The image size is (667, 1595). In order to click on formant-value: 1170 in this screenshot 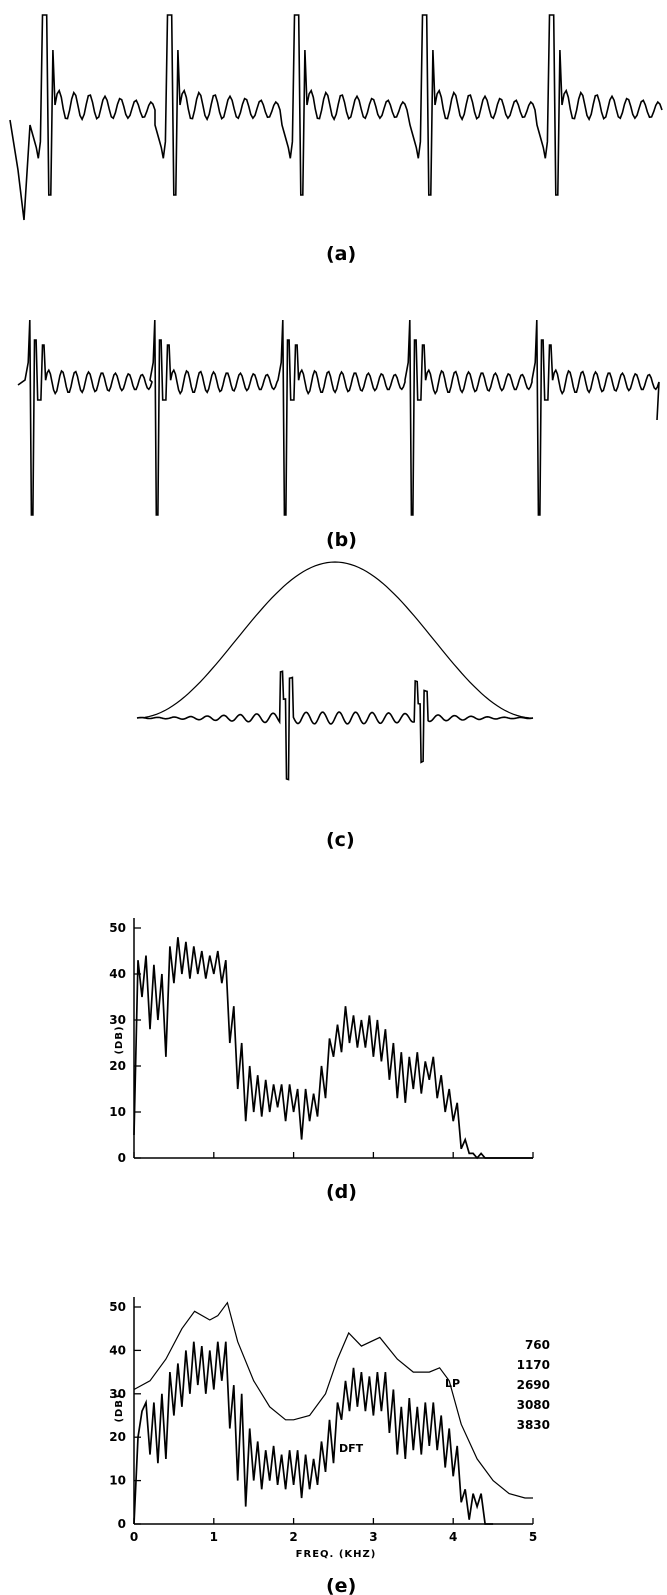, I will do `click(533, 1365)`.